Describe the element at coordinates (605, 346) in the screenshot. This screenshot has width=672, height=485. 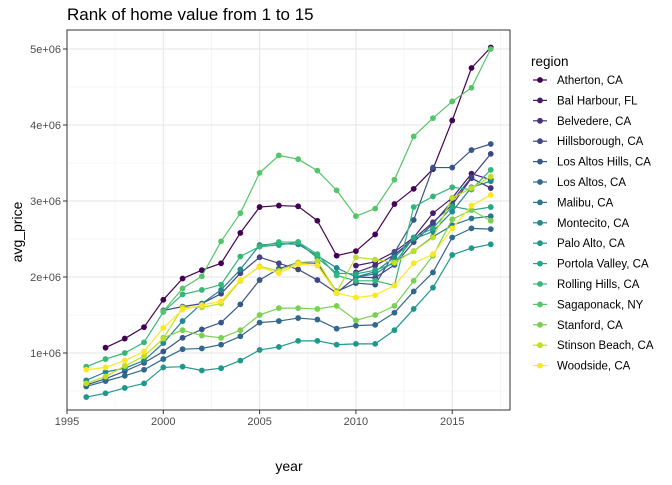
I see `legend-label: Stinson Beach, CA` at that location.